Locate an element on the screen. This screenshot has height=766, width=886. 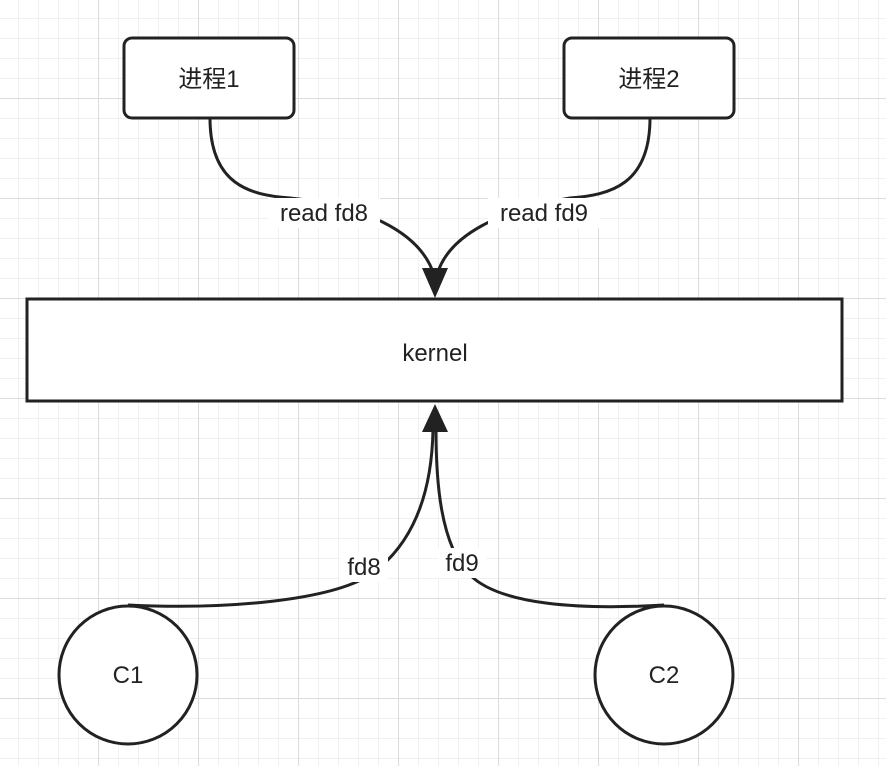
arrowhead-down-icon is located at coordinates (435, 283).